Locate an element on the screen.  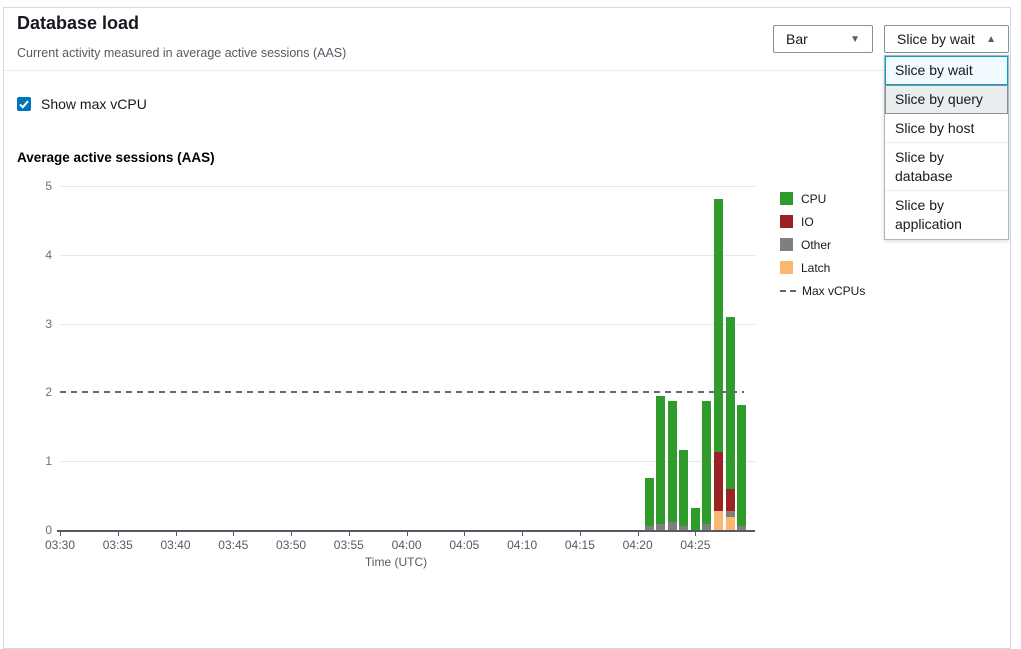
show-max-vcpu-label: Show max vCPU is located at coordinates (94, 104).